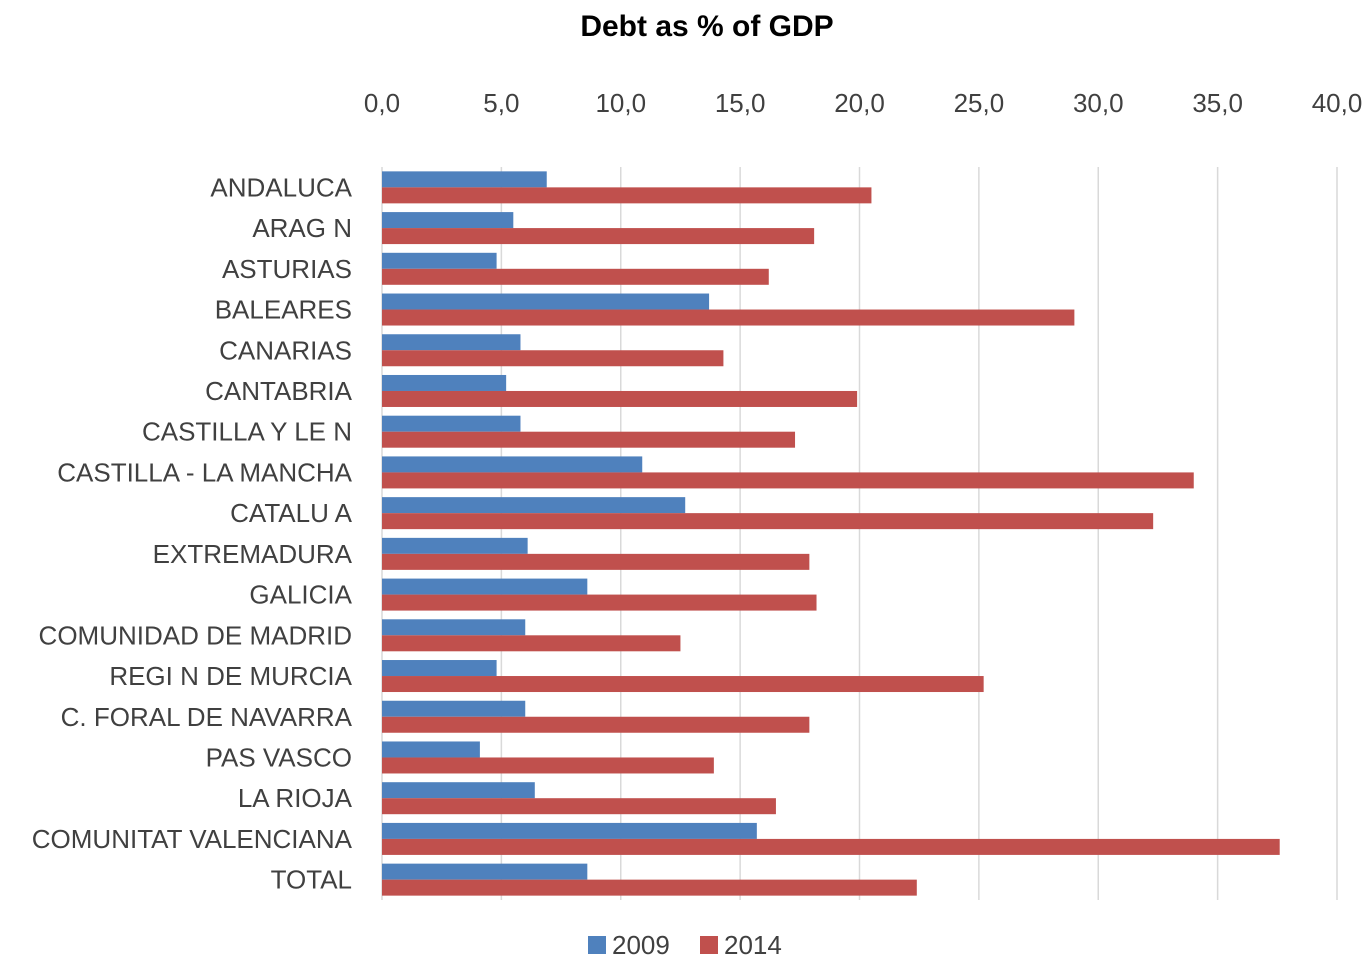 Image resolution: width=1368 pixels, height=966 pixels. What do you see at coordinates (685, 945) in the screenshot?
I see `legend: 2009 2014` at bounding box center [685, 945].